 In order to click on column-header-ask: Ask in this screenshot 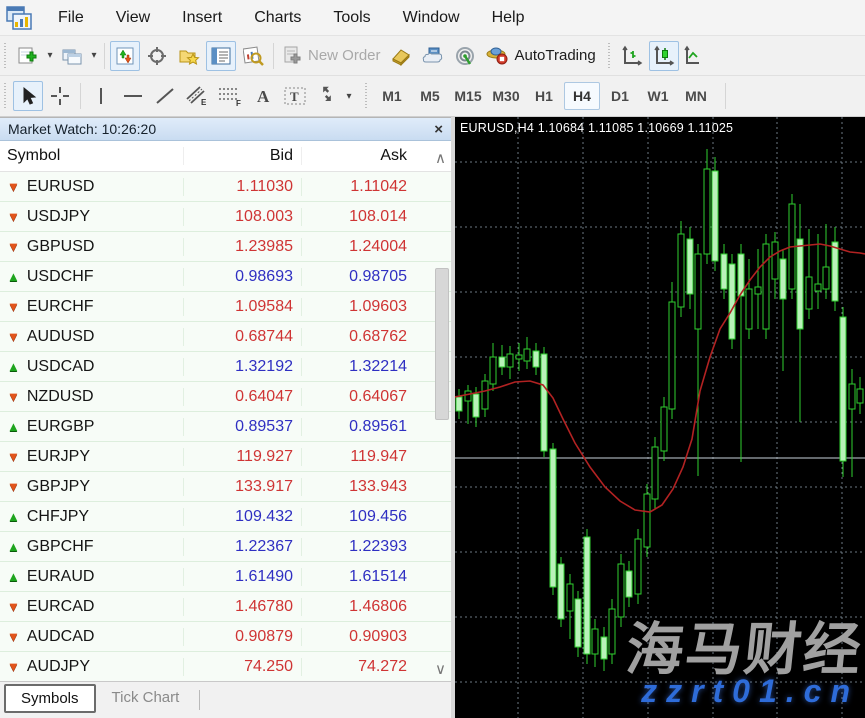, I will do `click(357, 156)`.